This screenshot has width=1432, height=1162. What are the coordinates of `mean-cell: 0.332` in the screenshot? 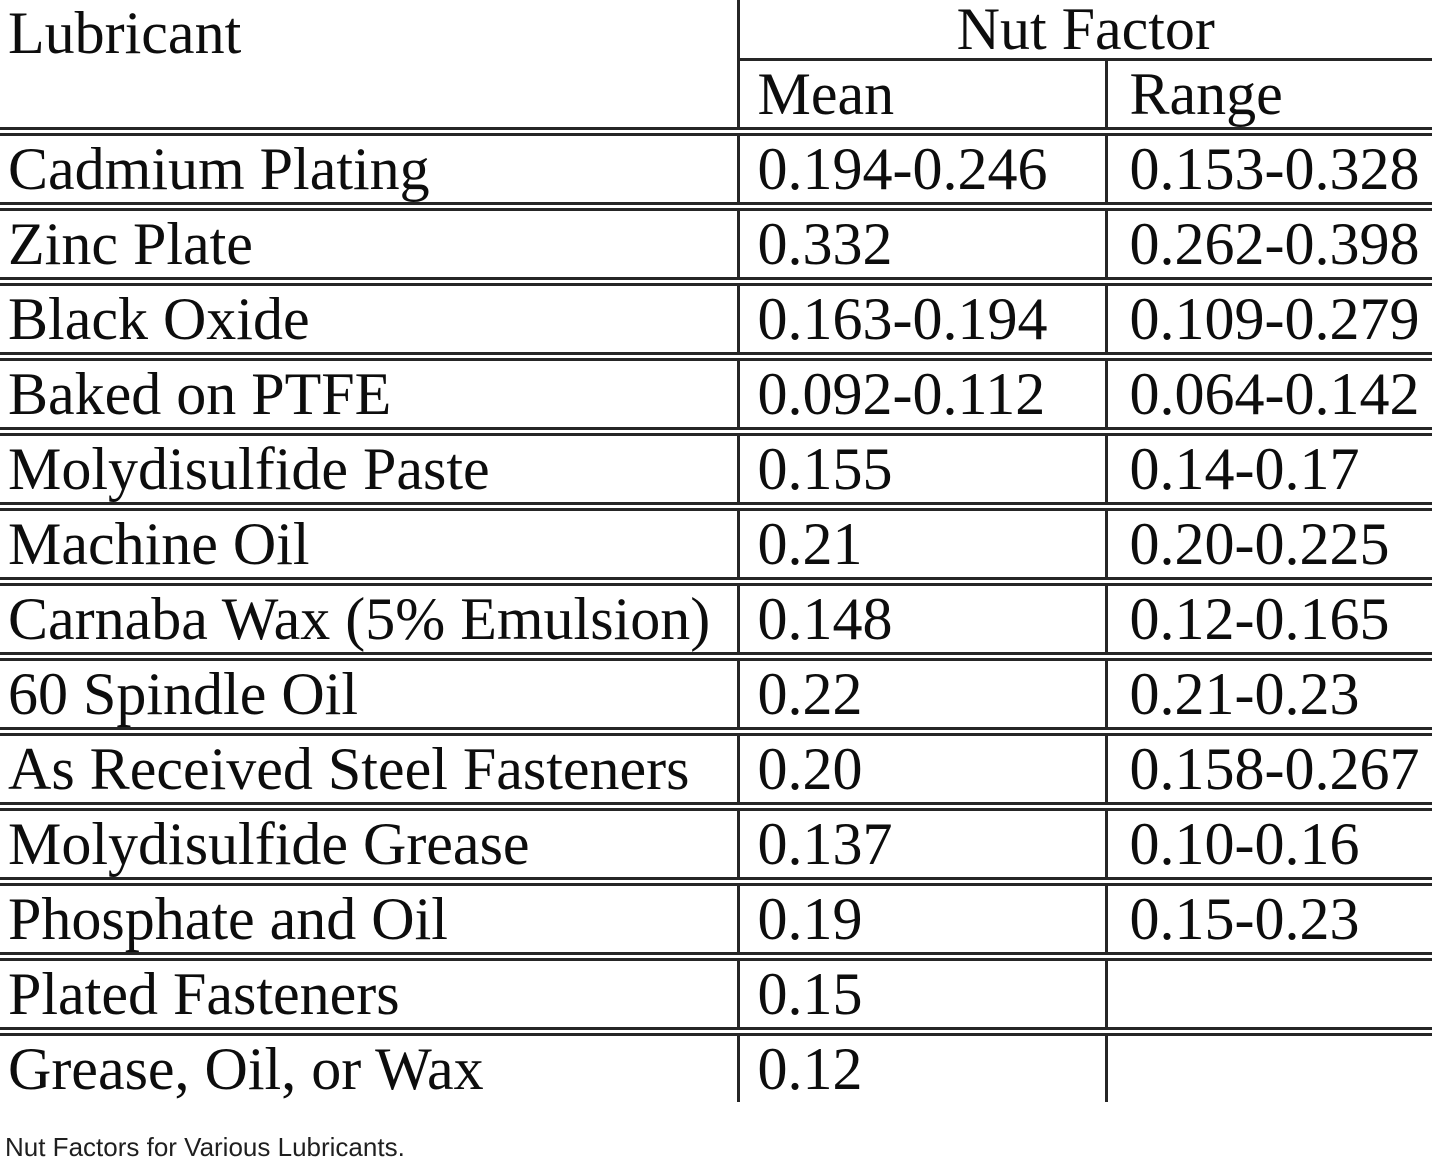 It's located at (923, 246).